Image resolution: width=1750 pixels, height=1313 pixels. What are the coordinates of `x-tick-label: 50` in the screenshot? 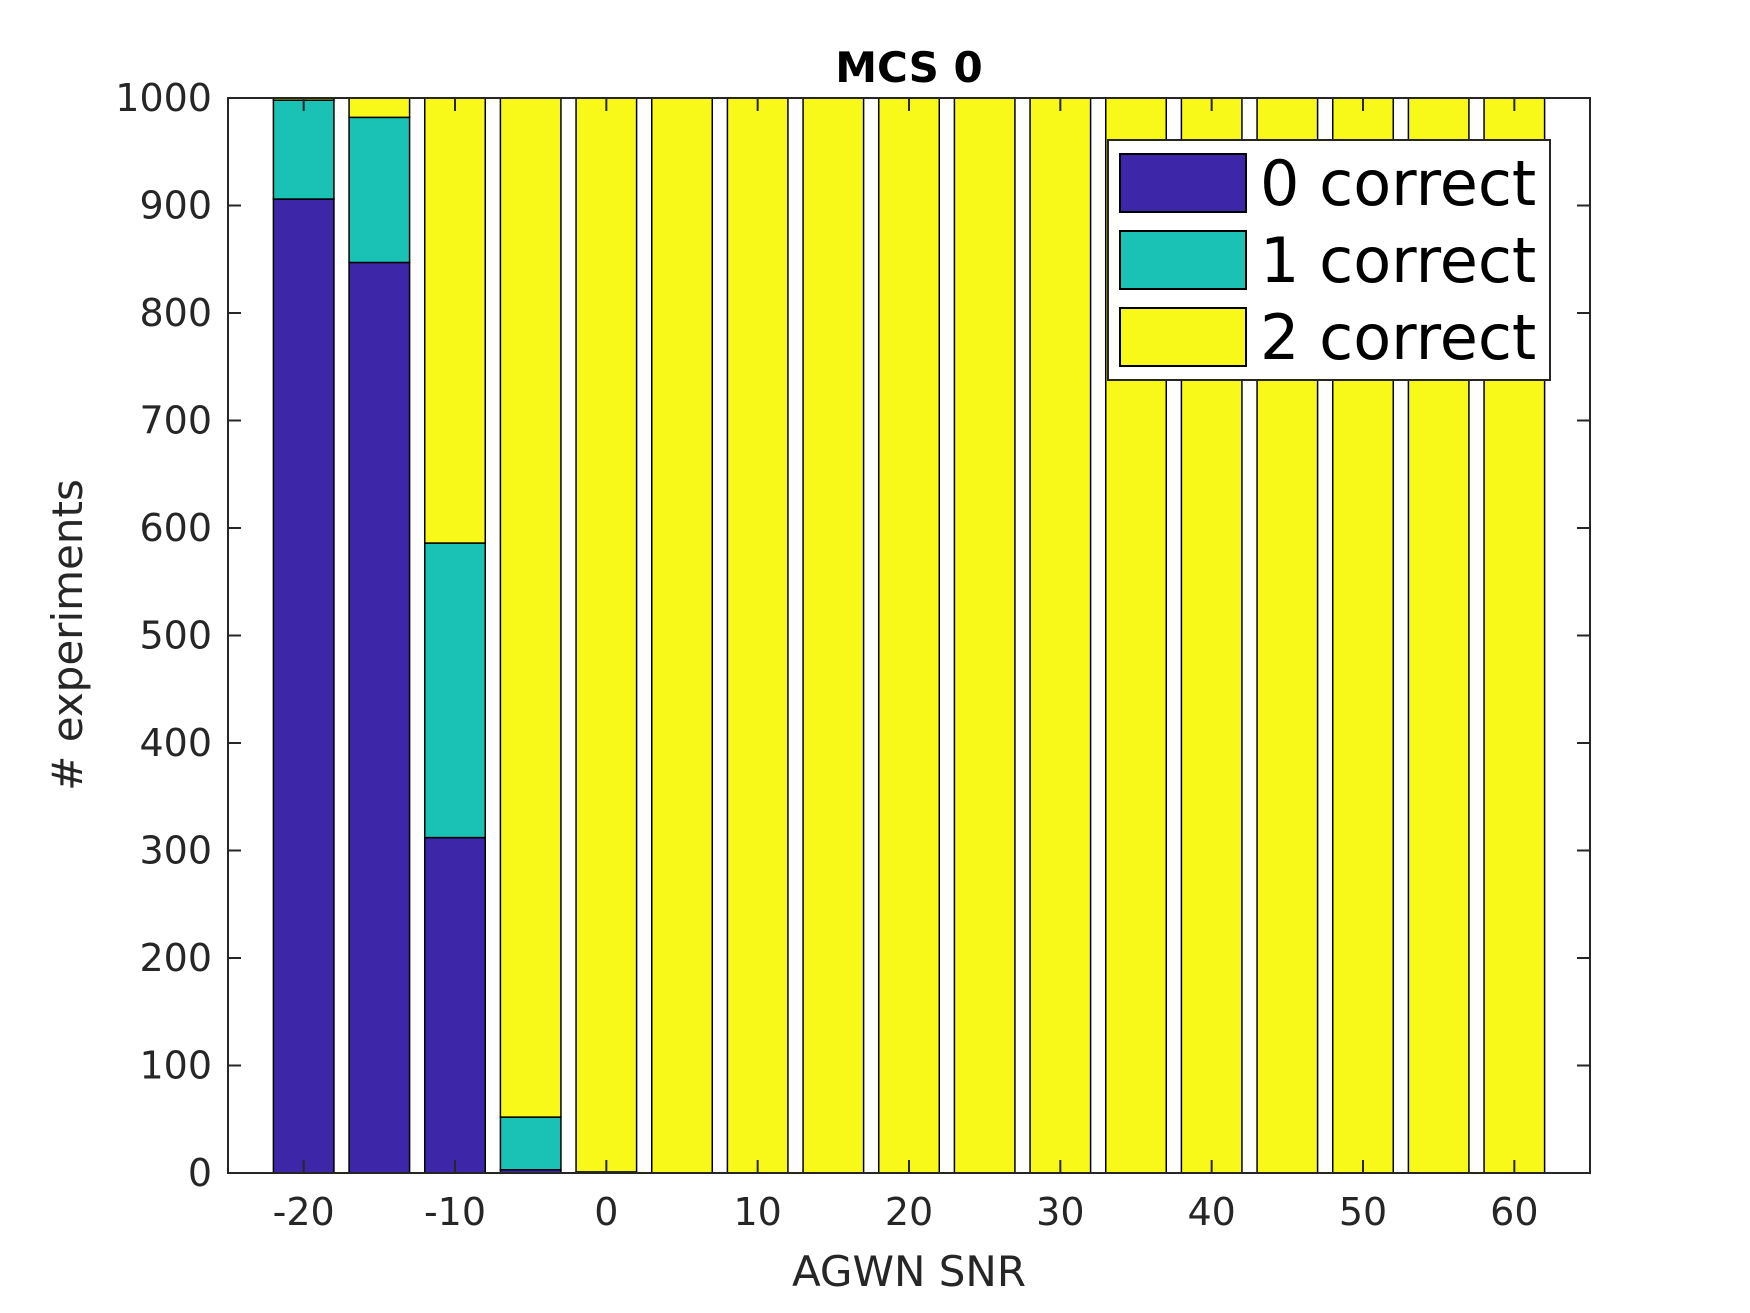 It's located at (1363, 1212).